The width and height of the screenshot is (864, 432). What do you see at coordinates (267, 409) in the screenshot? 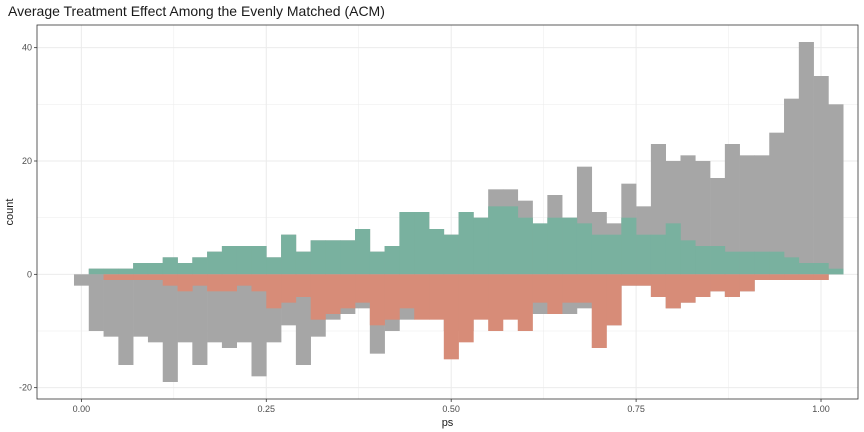
I see `x-tick-label: 0.25` at bounding box center [267, 409].